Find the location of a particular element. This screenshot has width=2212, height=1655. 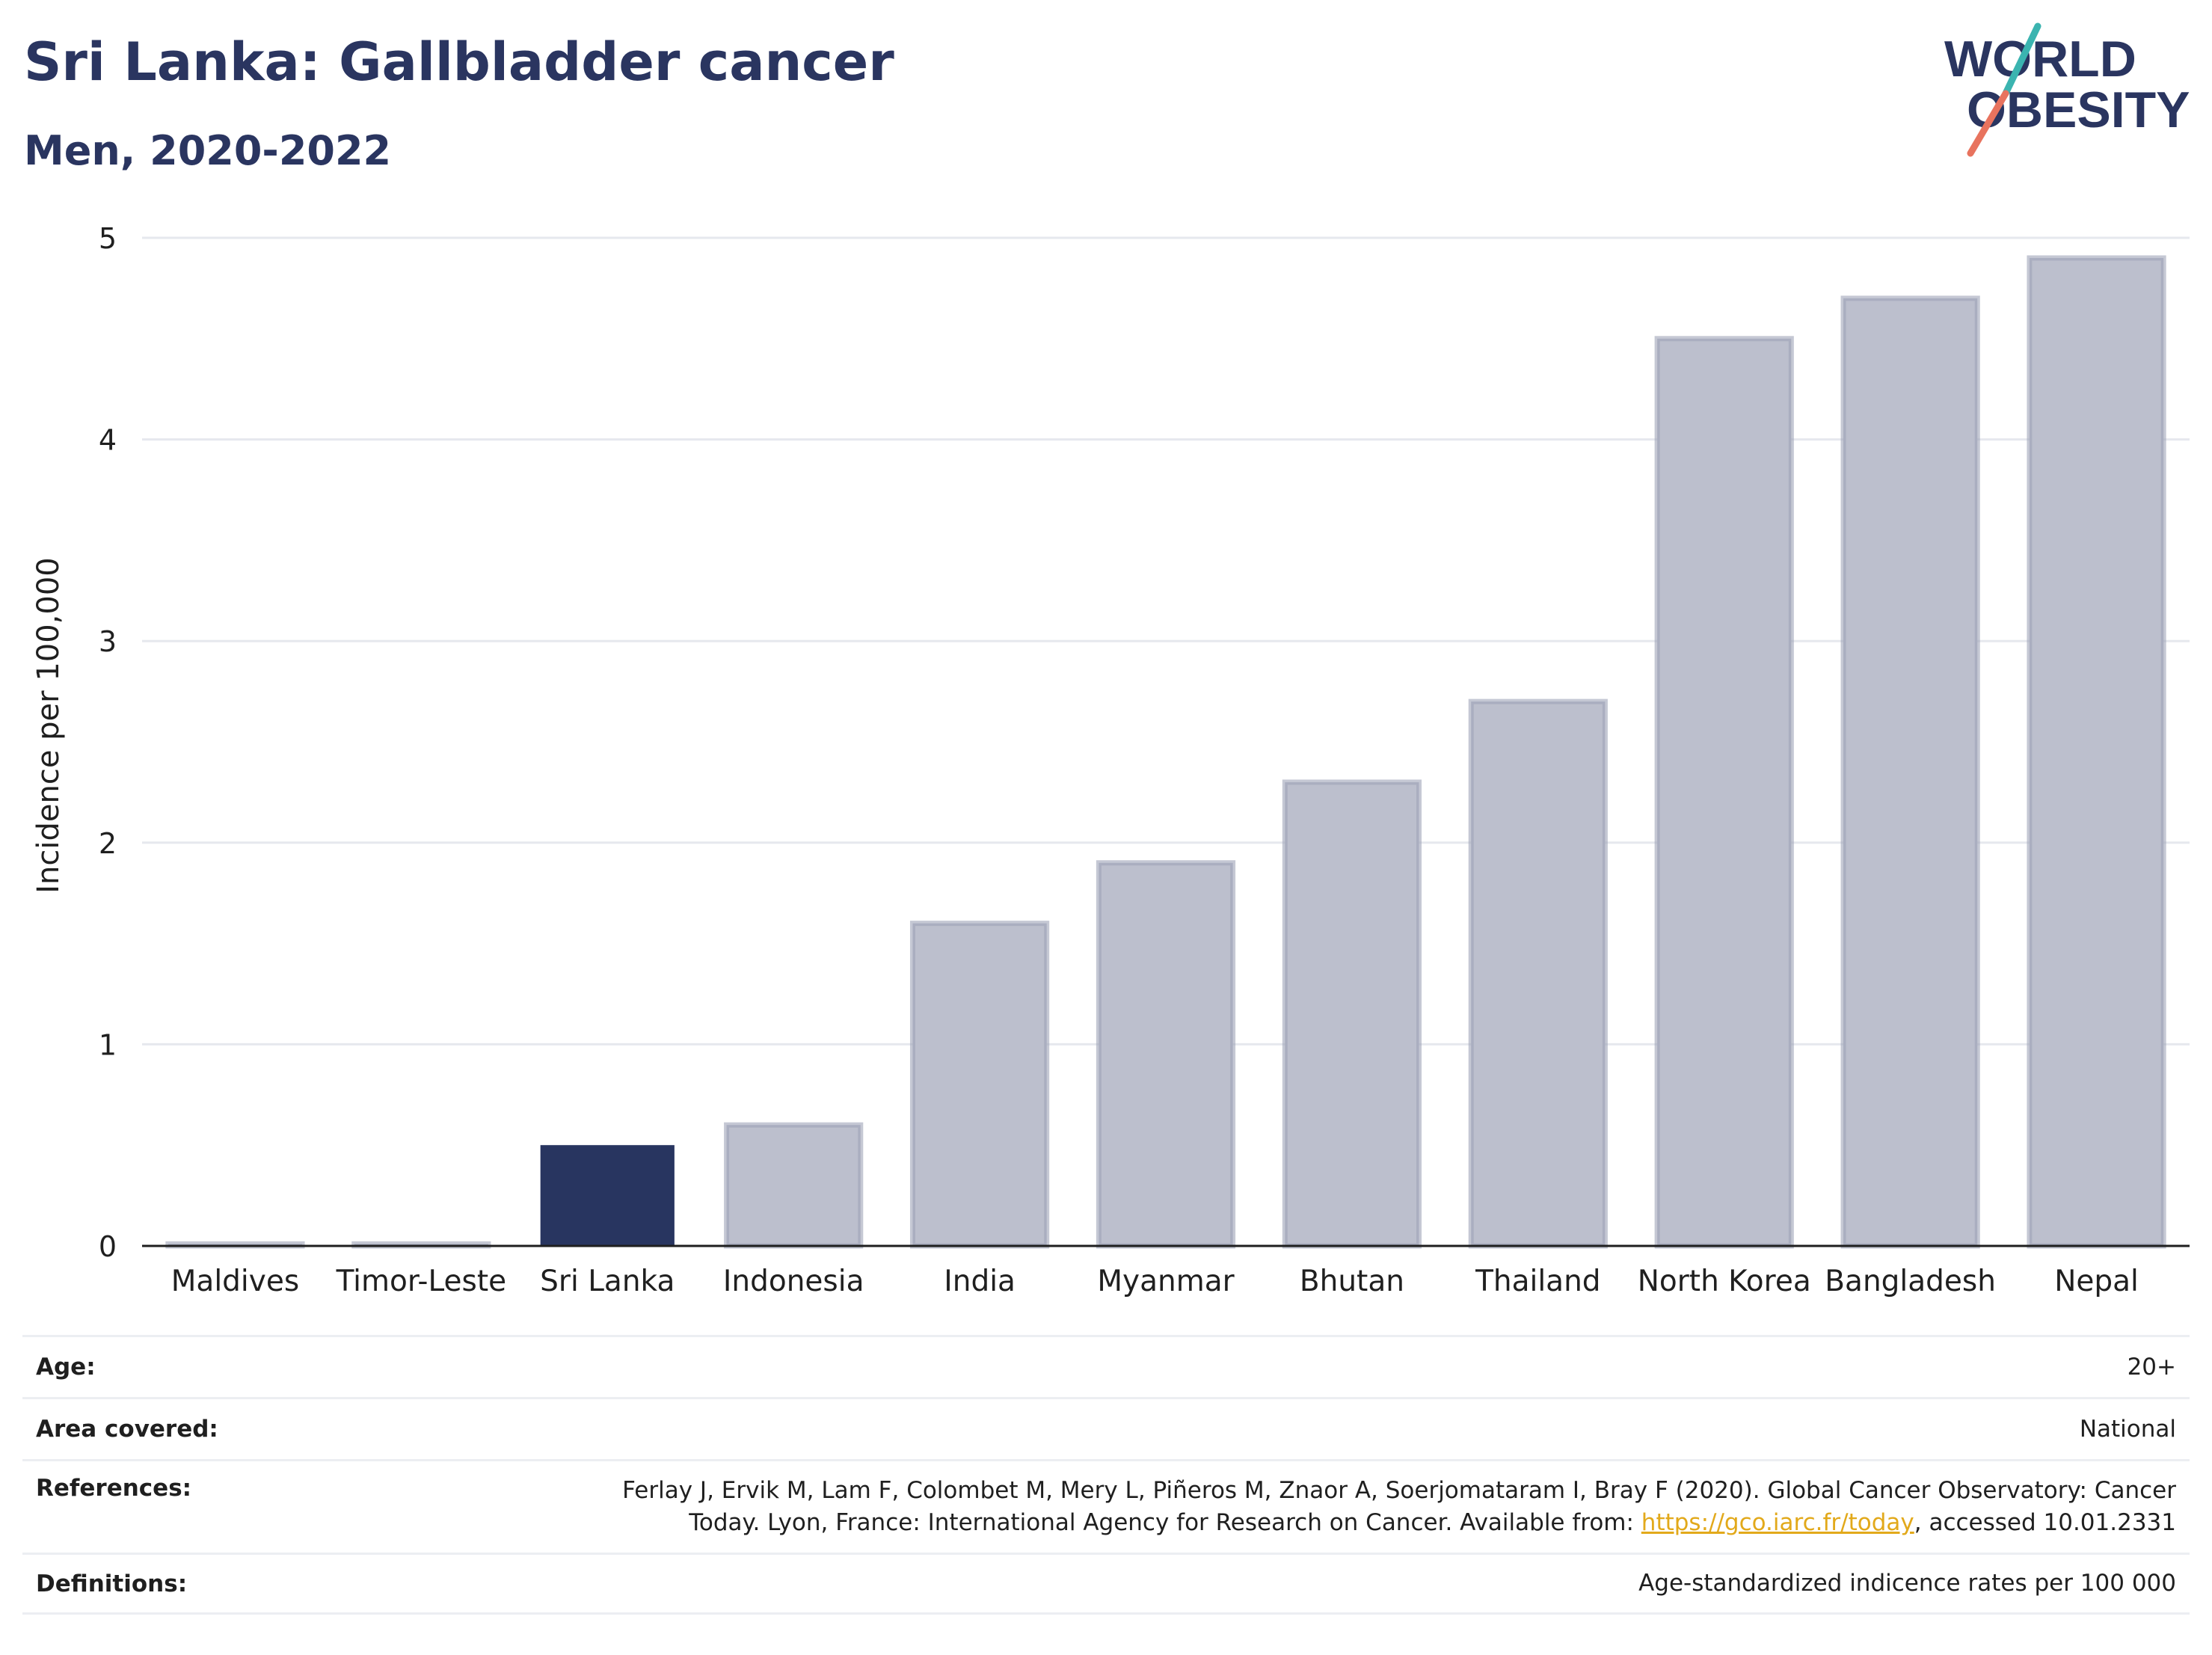

references-link: https://gco.iarc.fr/today is located at coordinates (1777, 1522).